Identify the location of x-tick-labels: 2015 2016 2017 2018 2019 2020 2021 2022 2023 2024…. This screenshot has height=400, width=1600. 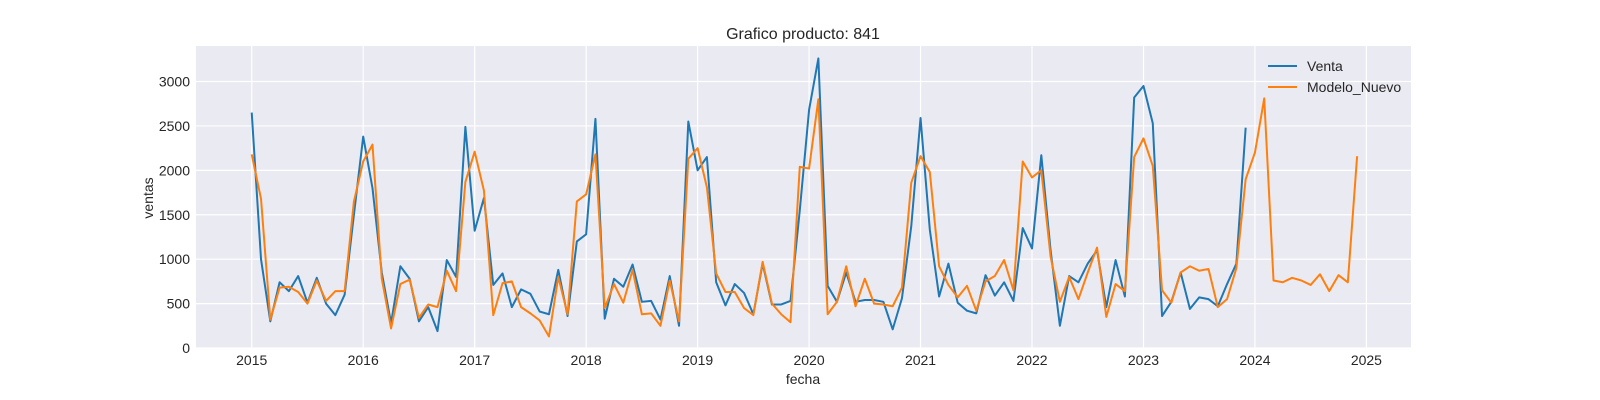
(809, 360).